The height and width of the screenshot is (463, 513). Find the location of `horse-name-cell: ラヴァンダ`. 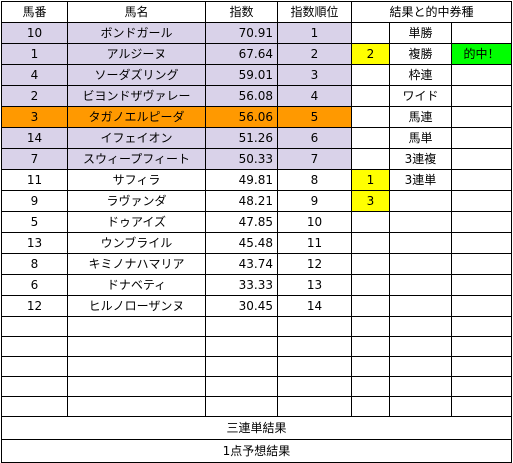

horse-name-cell: ラヴァンダ is located at coordinates (136, 201).